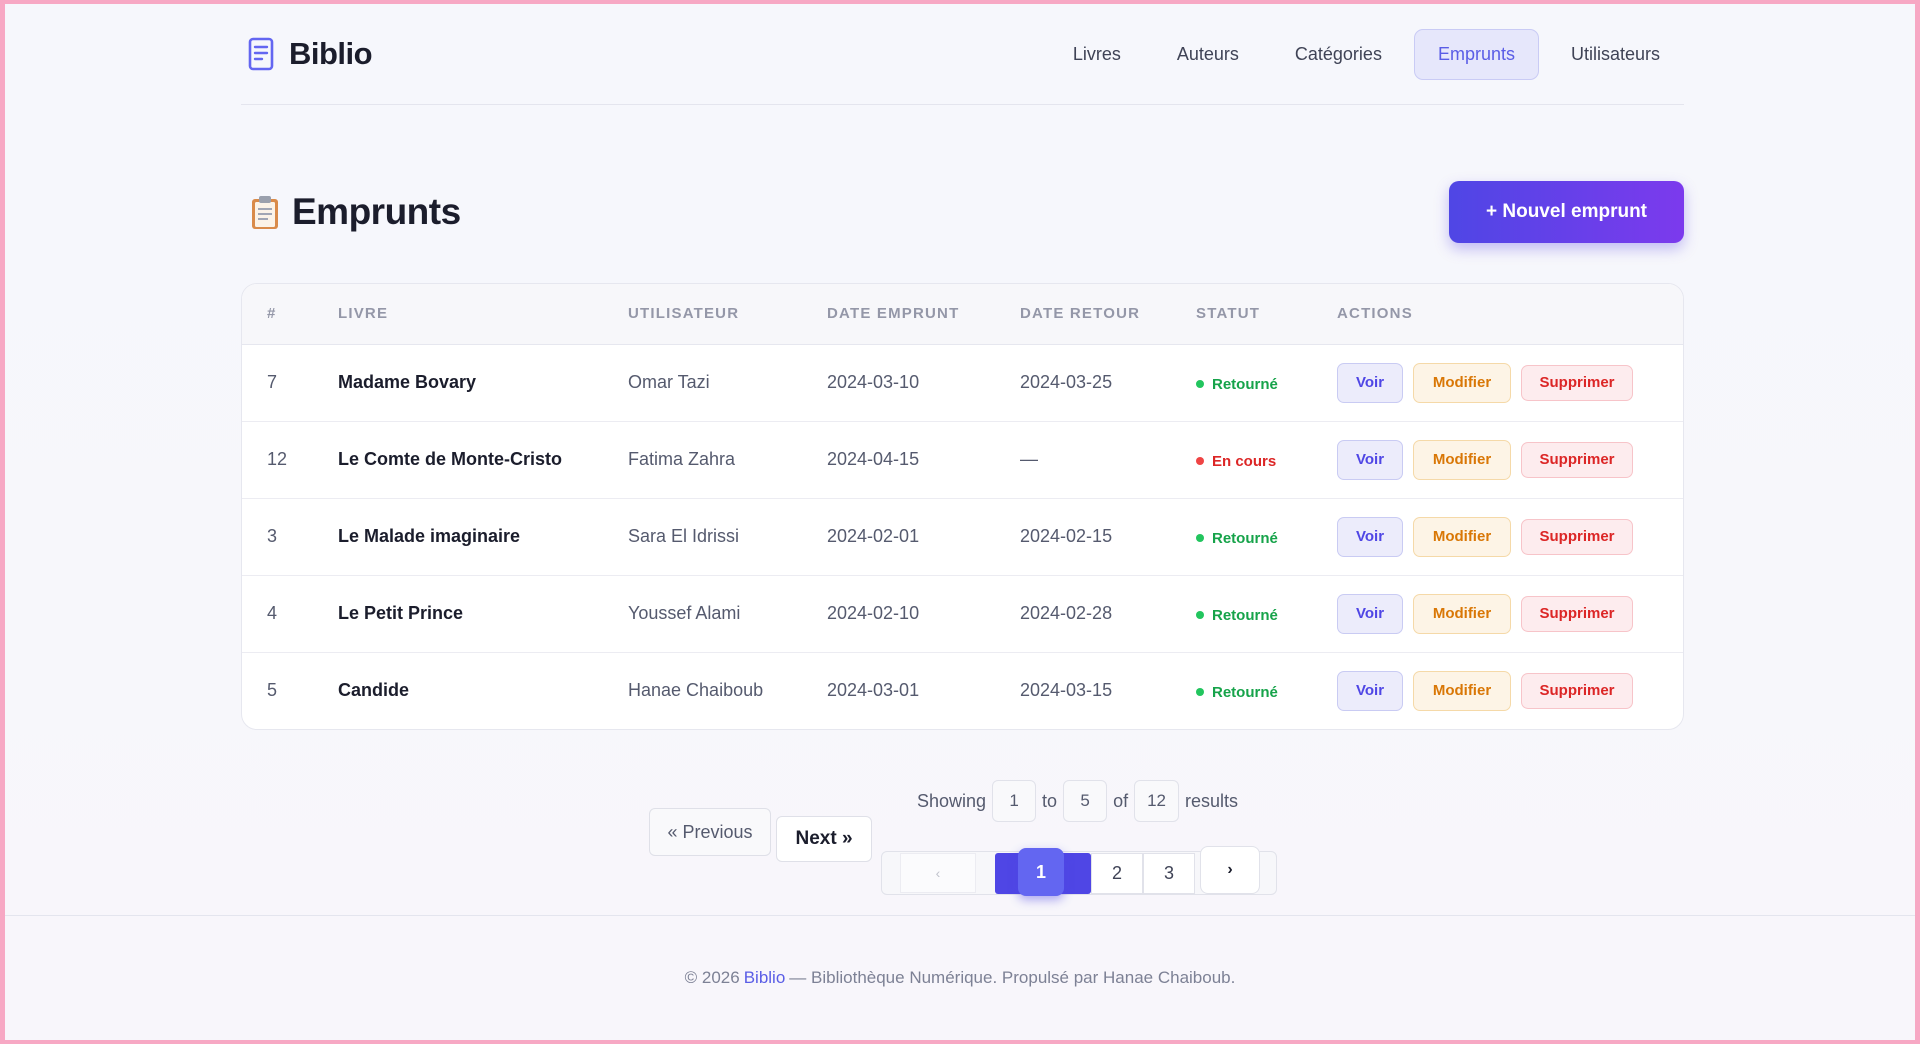 The height and width of the screenshot is (1044, 1920). I want to click on brand-name: Biblio, so click(331, 53).